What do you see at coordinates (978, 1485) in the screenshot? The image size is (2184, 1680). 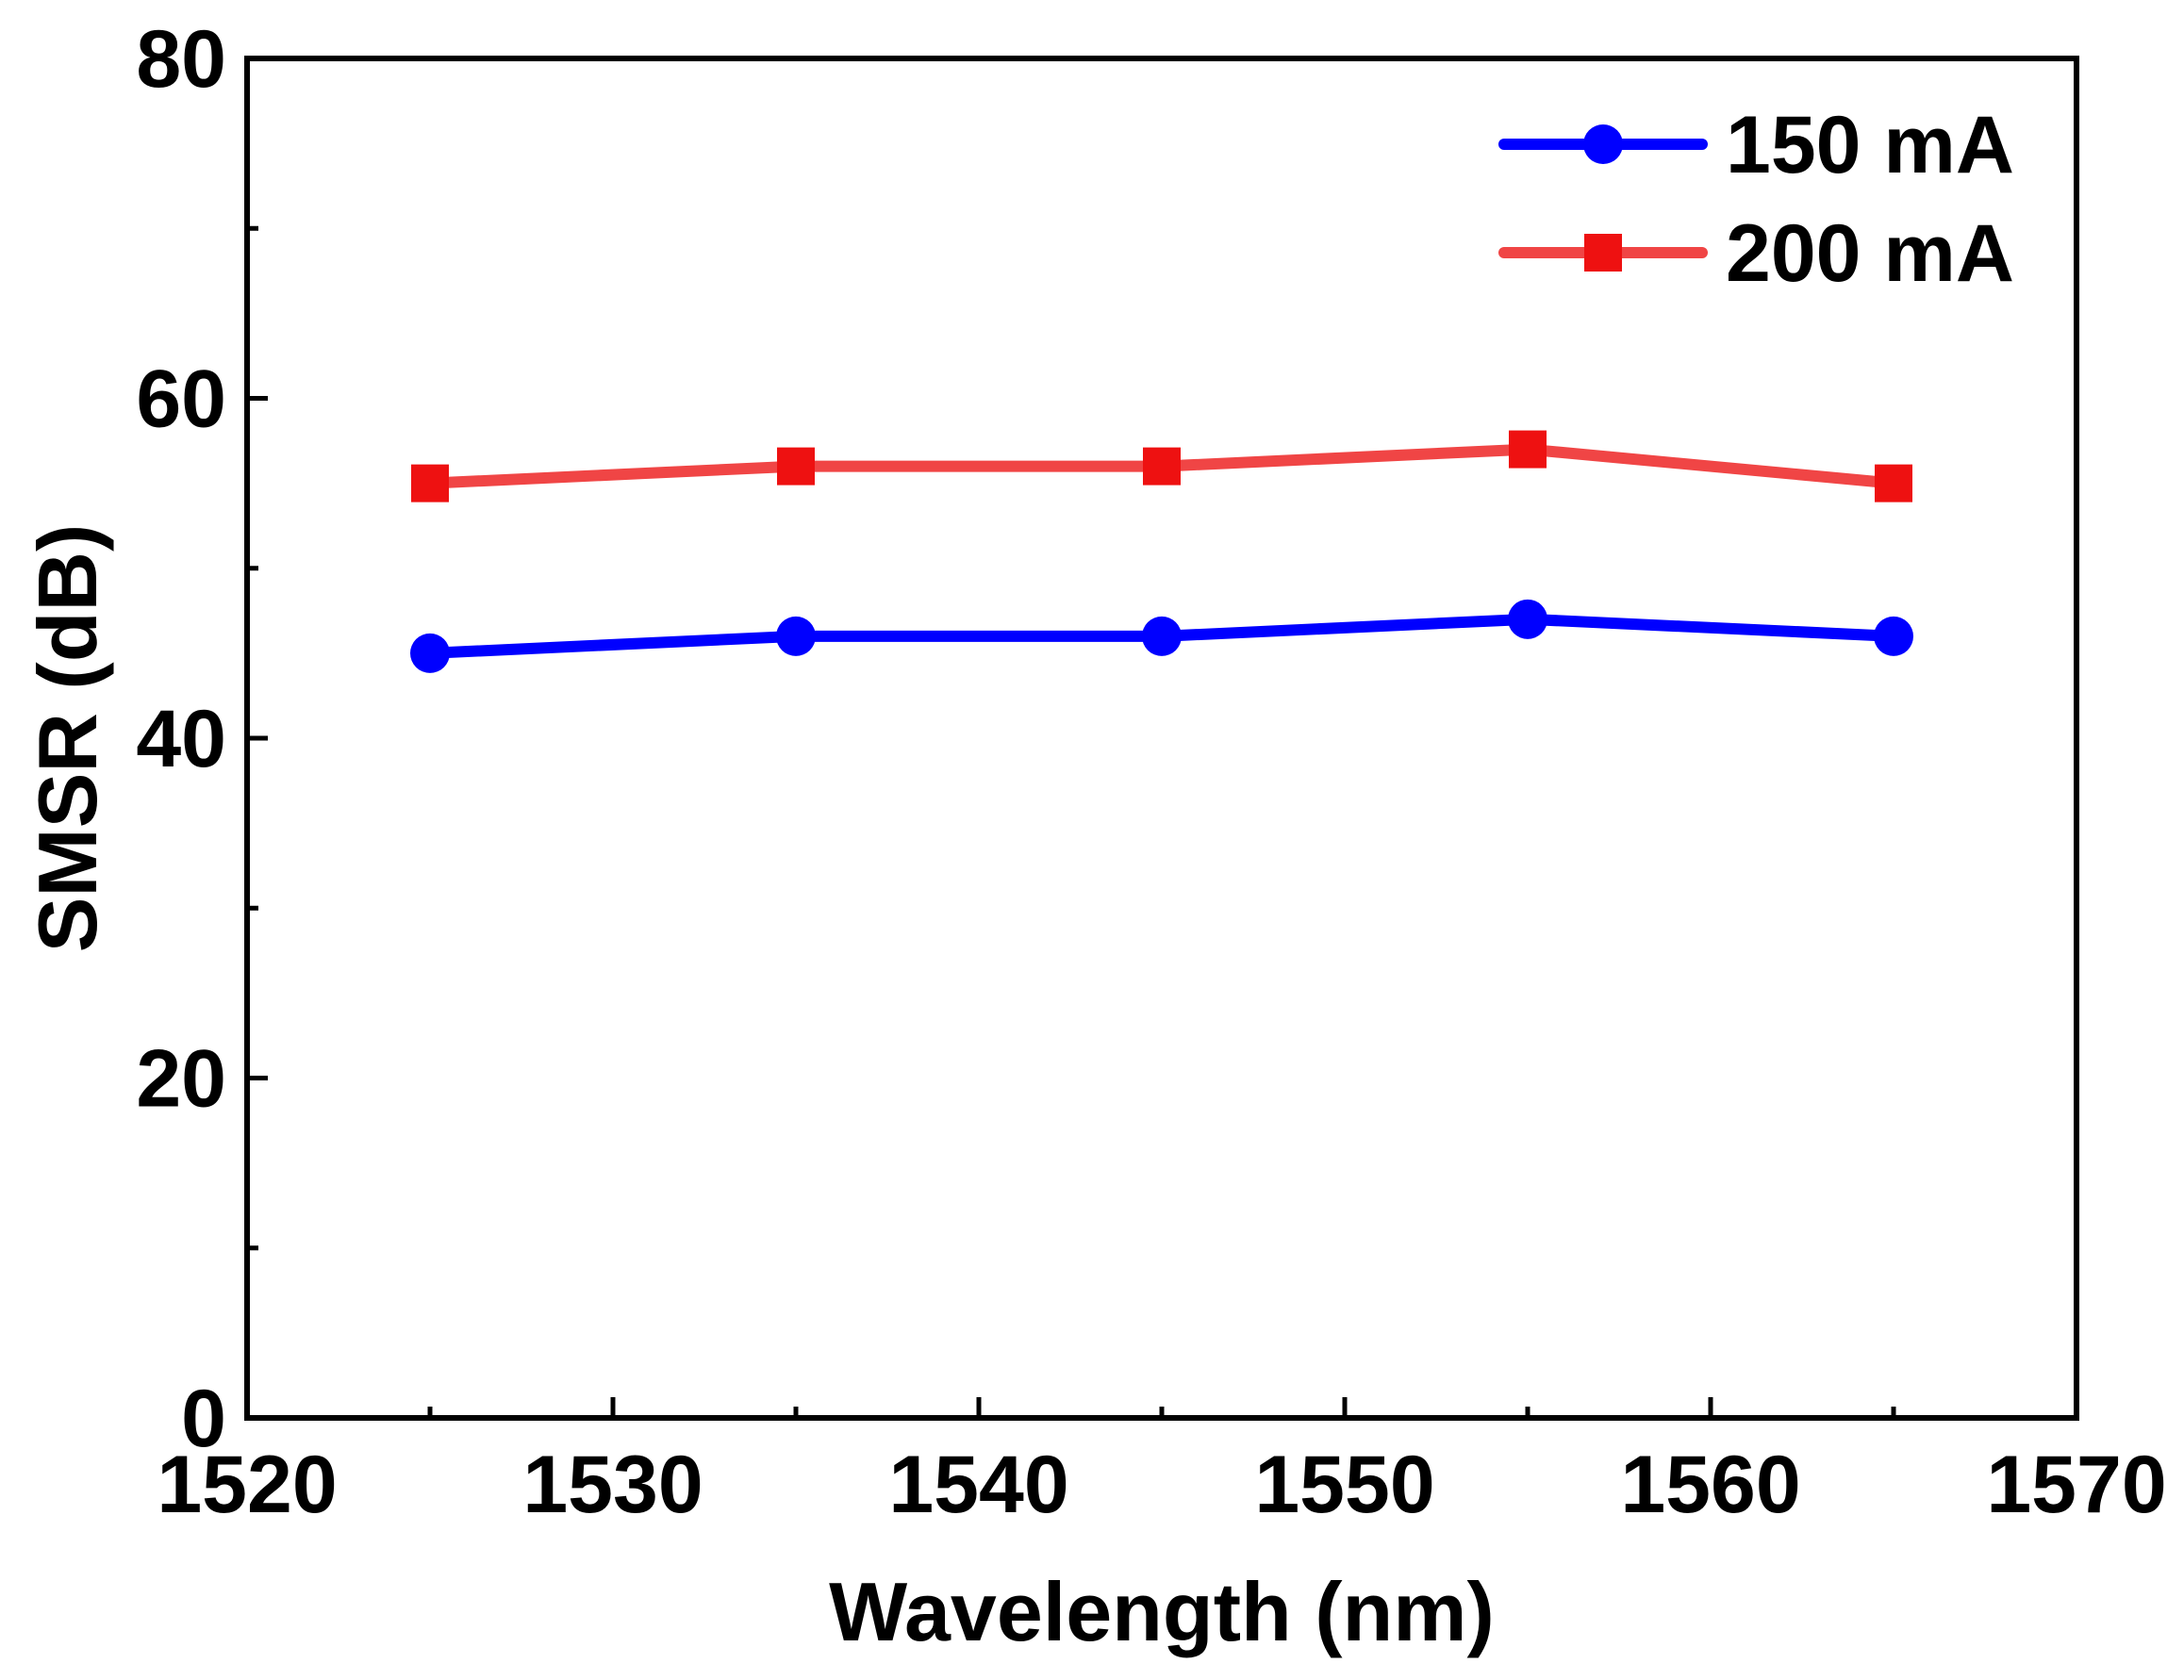 I see `x-tick-label: 1540` at bounding box center [978, 1485].